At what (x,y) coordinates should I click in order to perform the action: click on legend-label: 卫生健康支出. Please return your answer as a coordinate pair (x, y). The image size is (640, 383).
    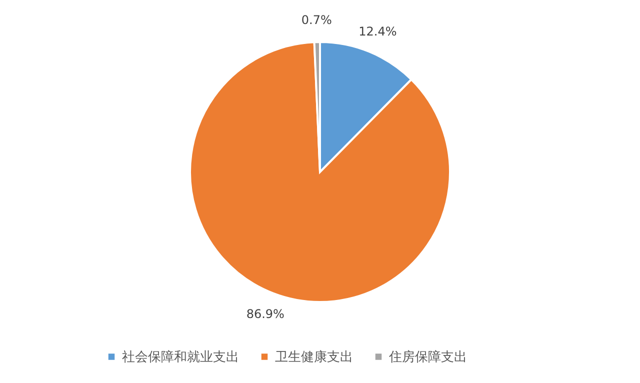
    Looking at the image, I should click on (314, 357).